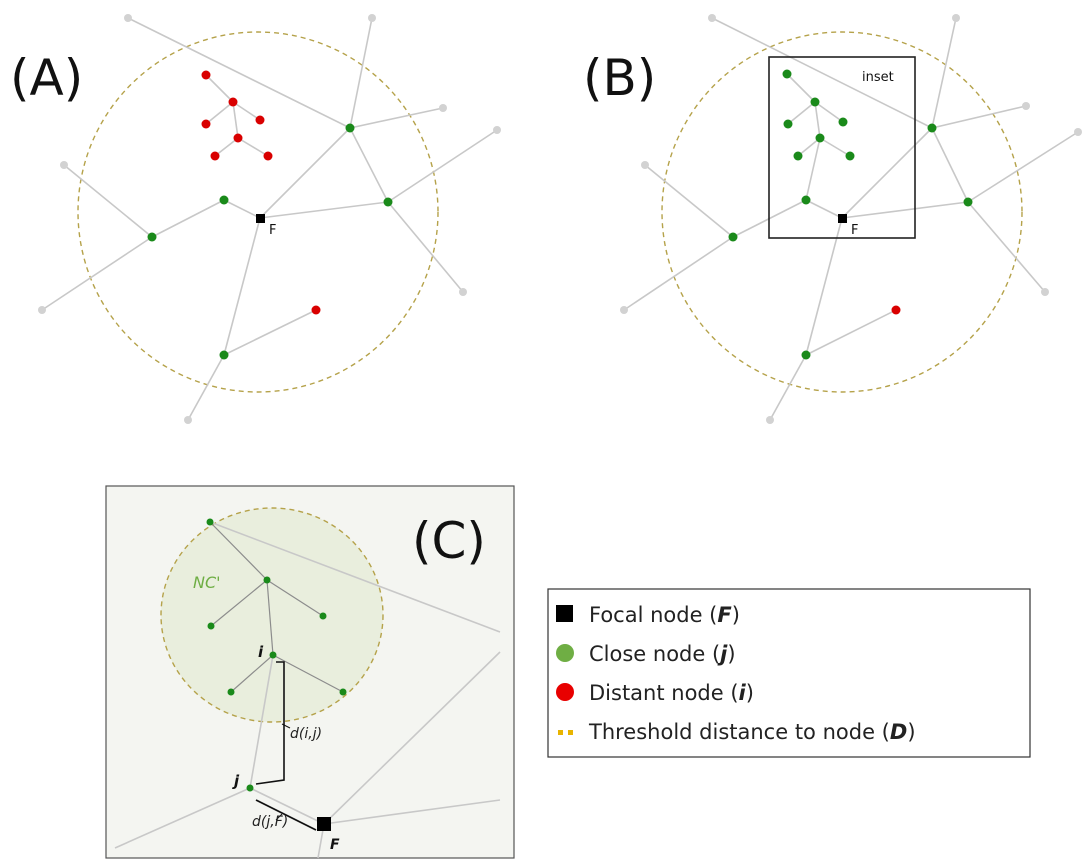 Image resolution: width=1083 pixels, height=863 pixels. What do you see at coordinates (619, 78) in the screenshot?
I see `panel-b-label: (B)` at bounding box center [619, 78].